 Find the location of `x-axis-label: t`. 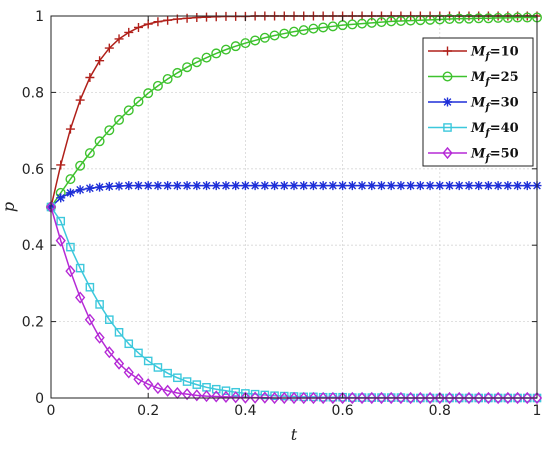

x-axis-label: t is located at coordinates (294, 434).